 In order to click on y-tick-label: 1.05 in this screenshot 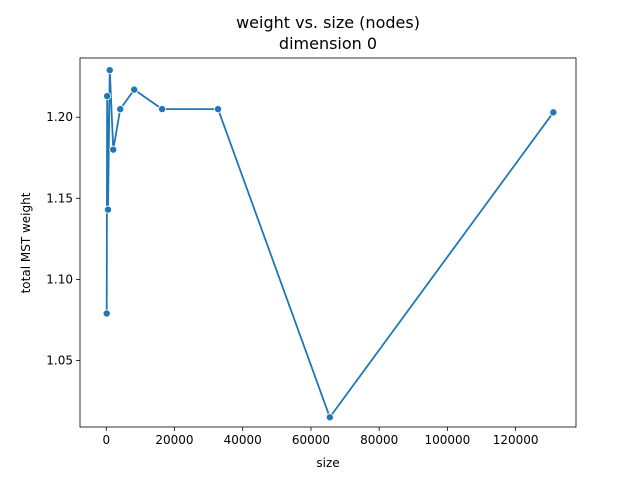, I will do `click(59, 360)`.